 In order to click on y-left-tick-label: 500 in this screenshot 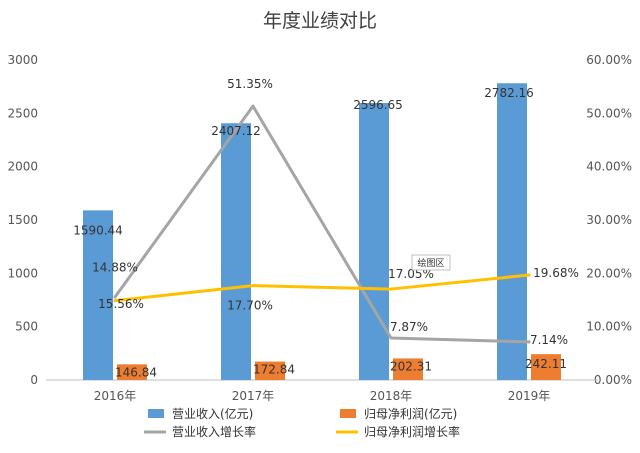, I will do `click(26, 327)`.